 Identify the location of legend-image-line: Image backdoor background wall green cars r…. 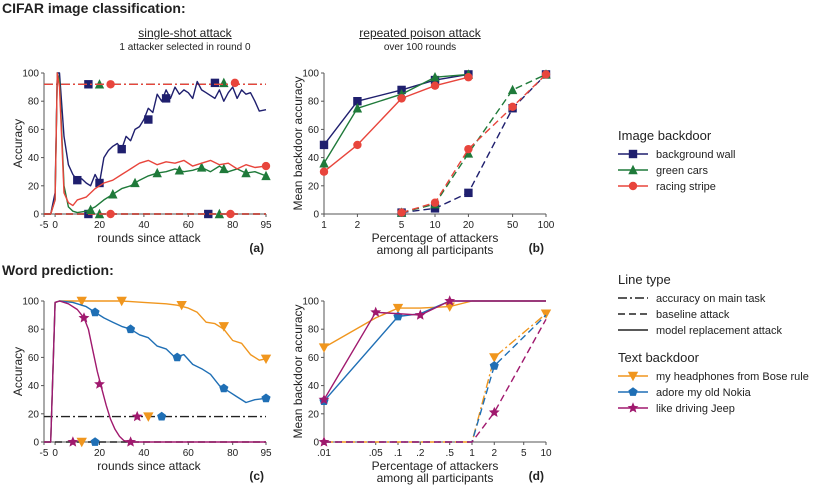
(700, 232).